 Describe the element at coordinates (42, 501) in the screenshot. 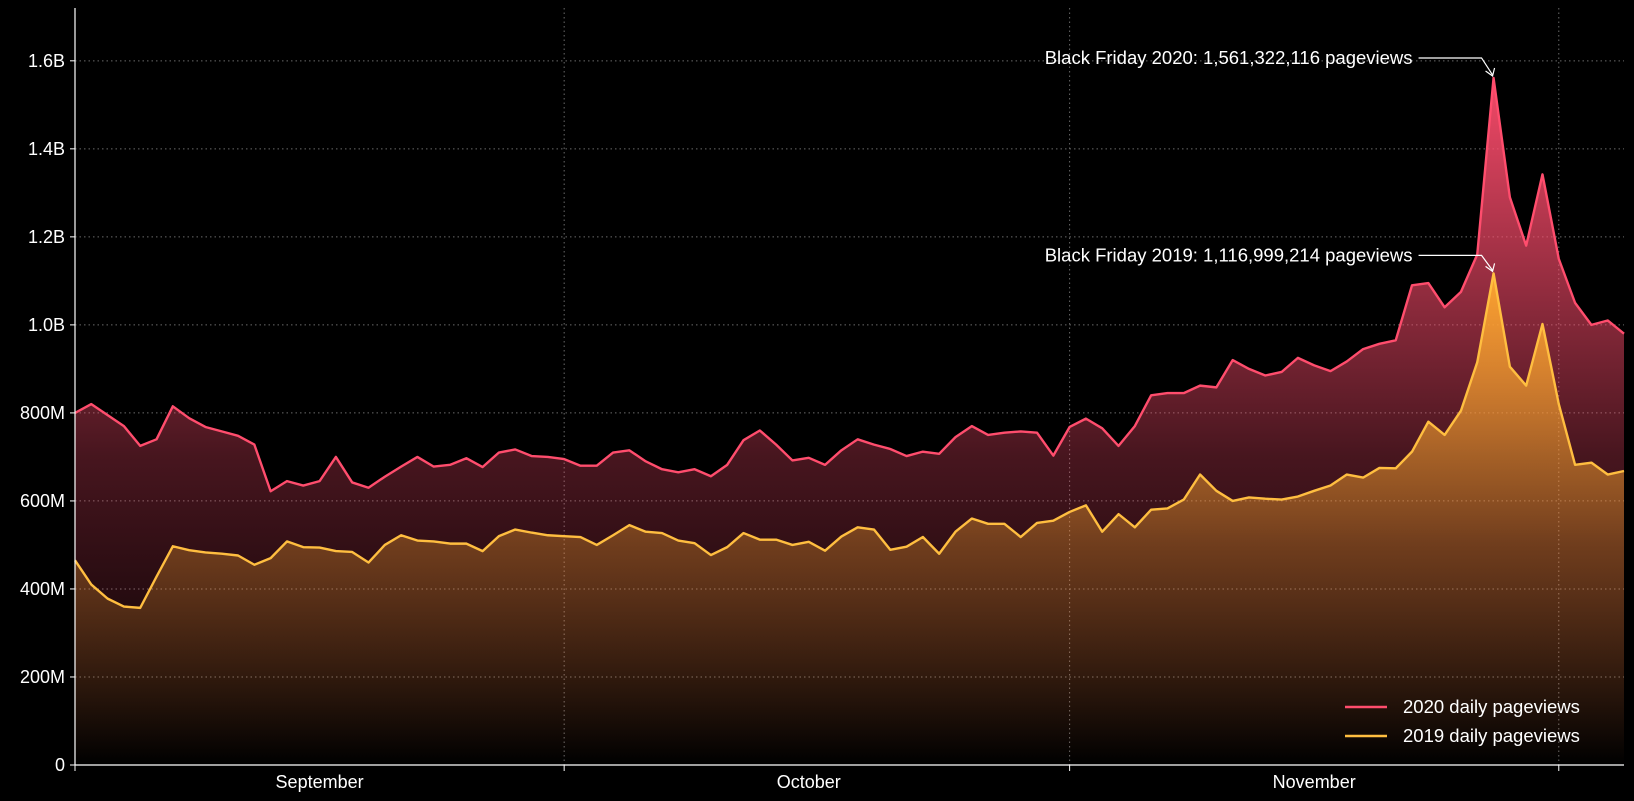

I see `y-tick-label: 600M` at that location.